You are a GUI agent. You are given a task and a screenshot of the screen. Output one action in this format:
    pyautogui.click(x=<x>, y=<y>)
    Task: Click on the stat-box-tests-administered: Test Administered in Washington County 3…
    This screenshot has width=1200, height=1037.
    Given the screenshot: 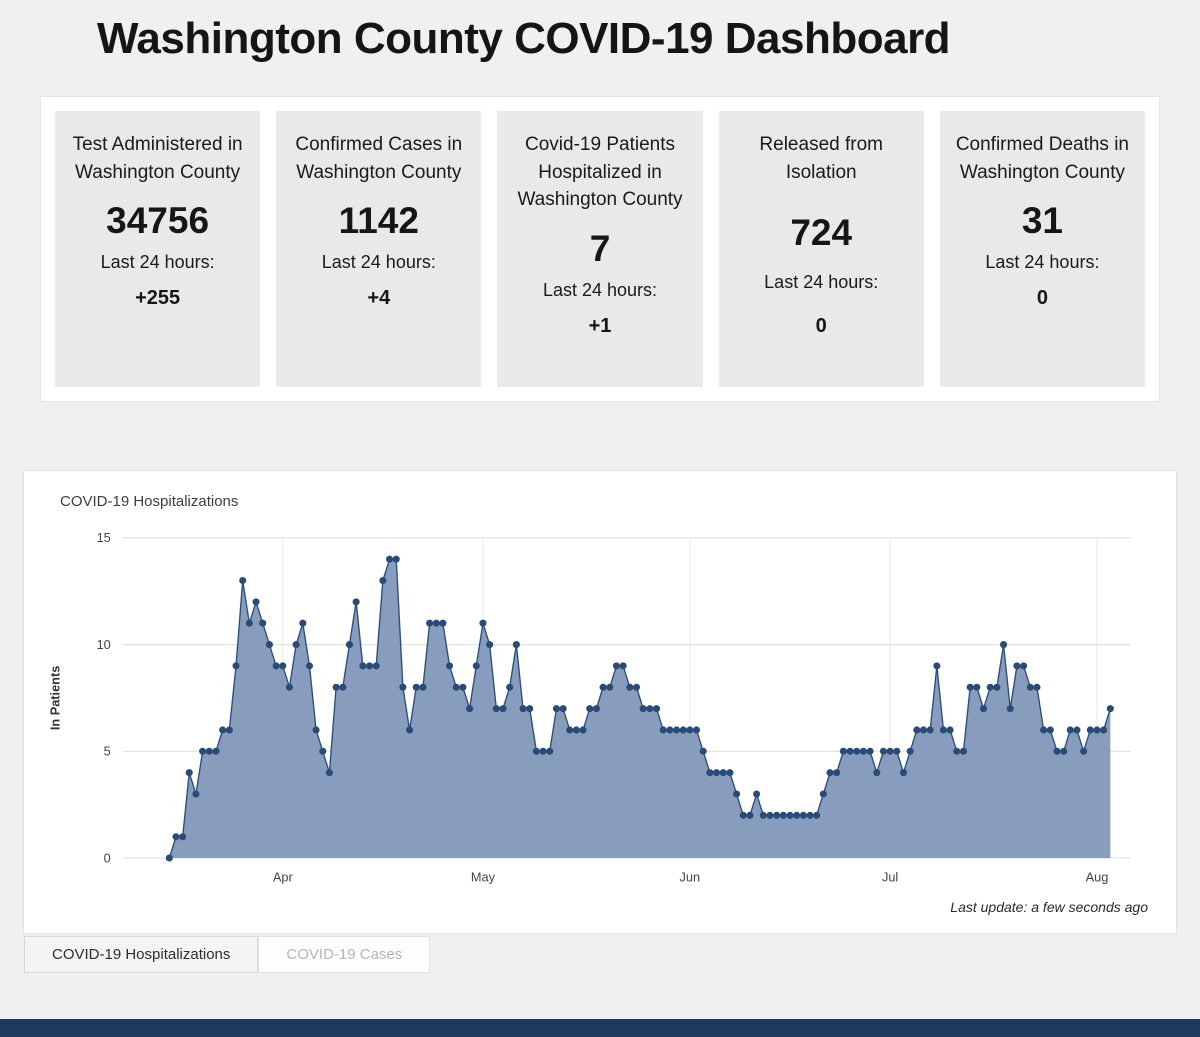 What is the action you would take?
    pyautogui.click(x=158, y=249)
    